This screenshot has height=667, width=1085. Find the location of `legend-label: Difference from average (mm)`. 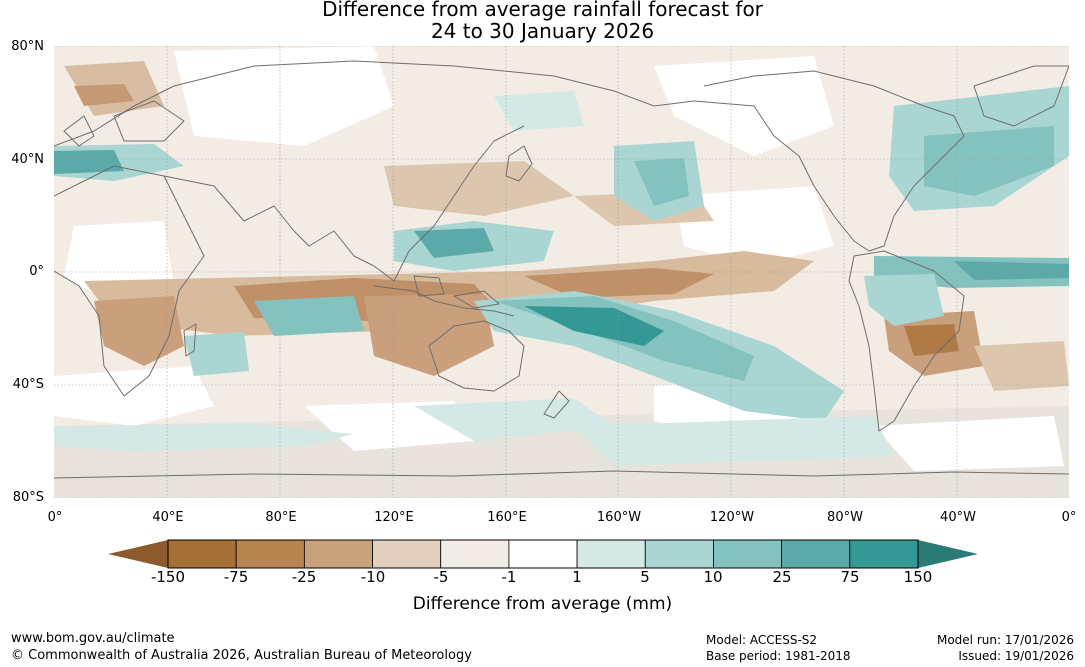

legend-label: Difference from average (mm) is located at coordinates (542, 604).